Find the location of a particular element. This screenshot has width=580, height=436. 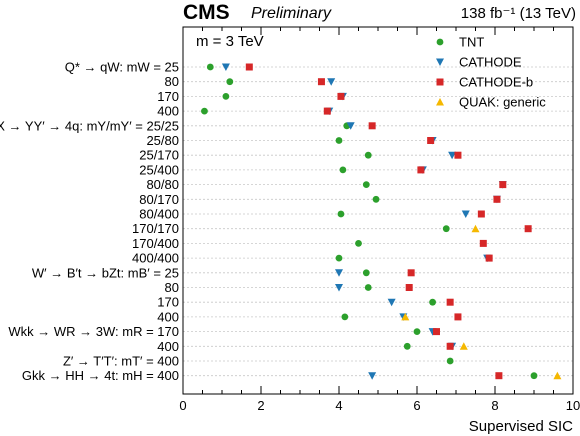

cathode_b-legend-label: CATHODE-b is located at coordinates (496, 82).